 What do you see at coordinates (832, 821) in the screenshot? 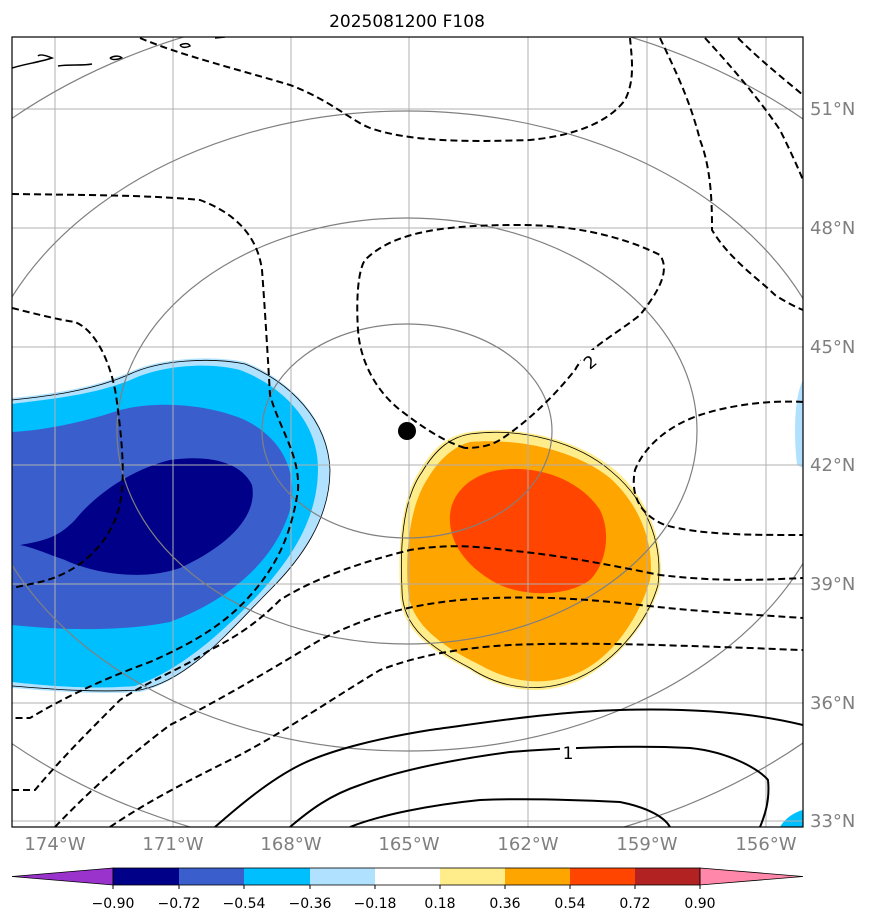
I see `lat-label: 33°N` at bounding box center [832, 821].